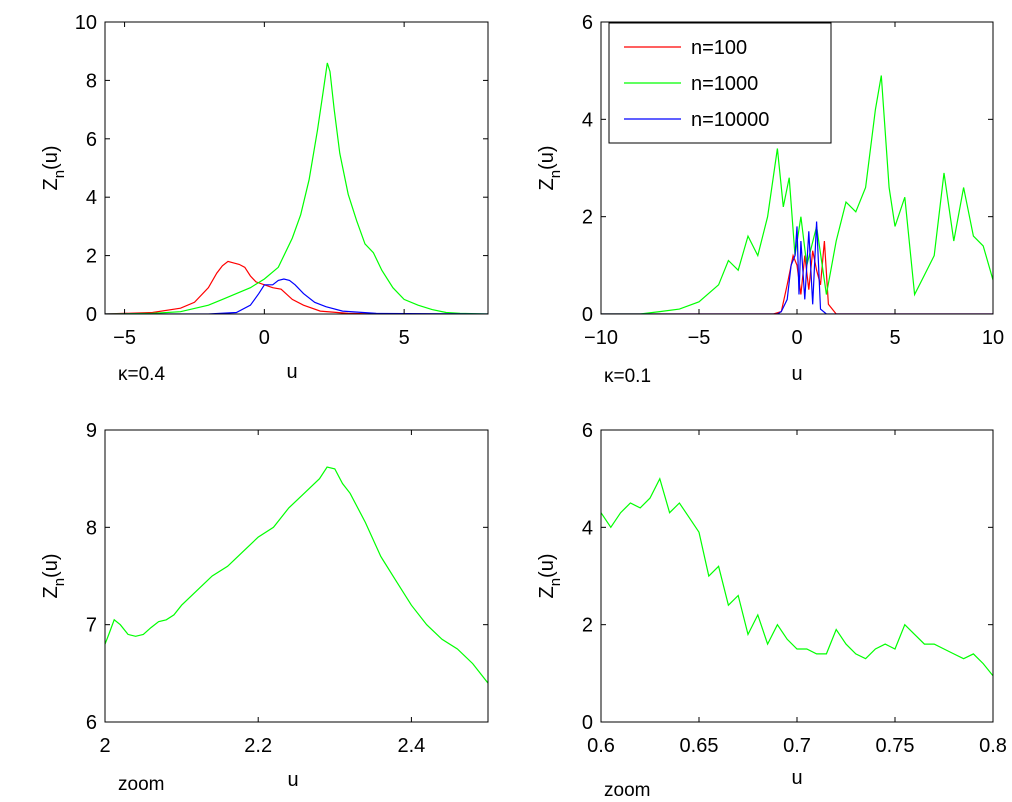 The width and height of the screenshot is (1012, 802). Describe the element at coordinates (601, 746) in the screenshot. I see `x-tick-label: 0.6` at that location.